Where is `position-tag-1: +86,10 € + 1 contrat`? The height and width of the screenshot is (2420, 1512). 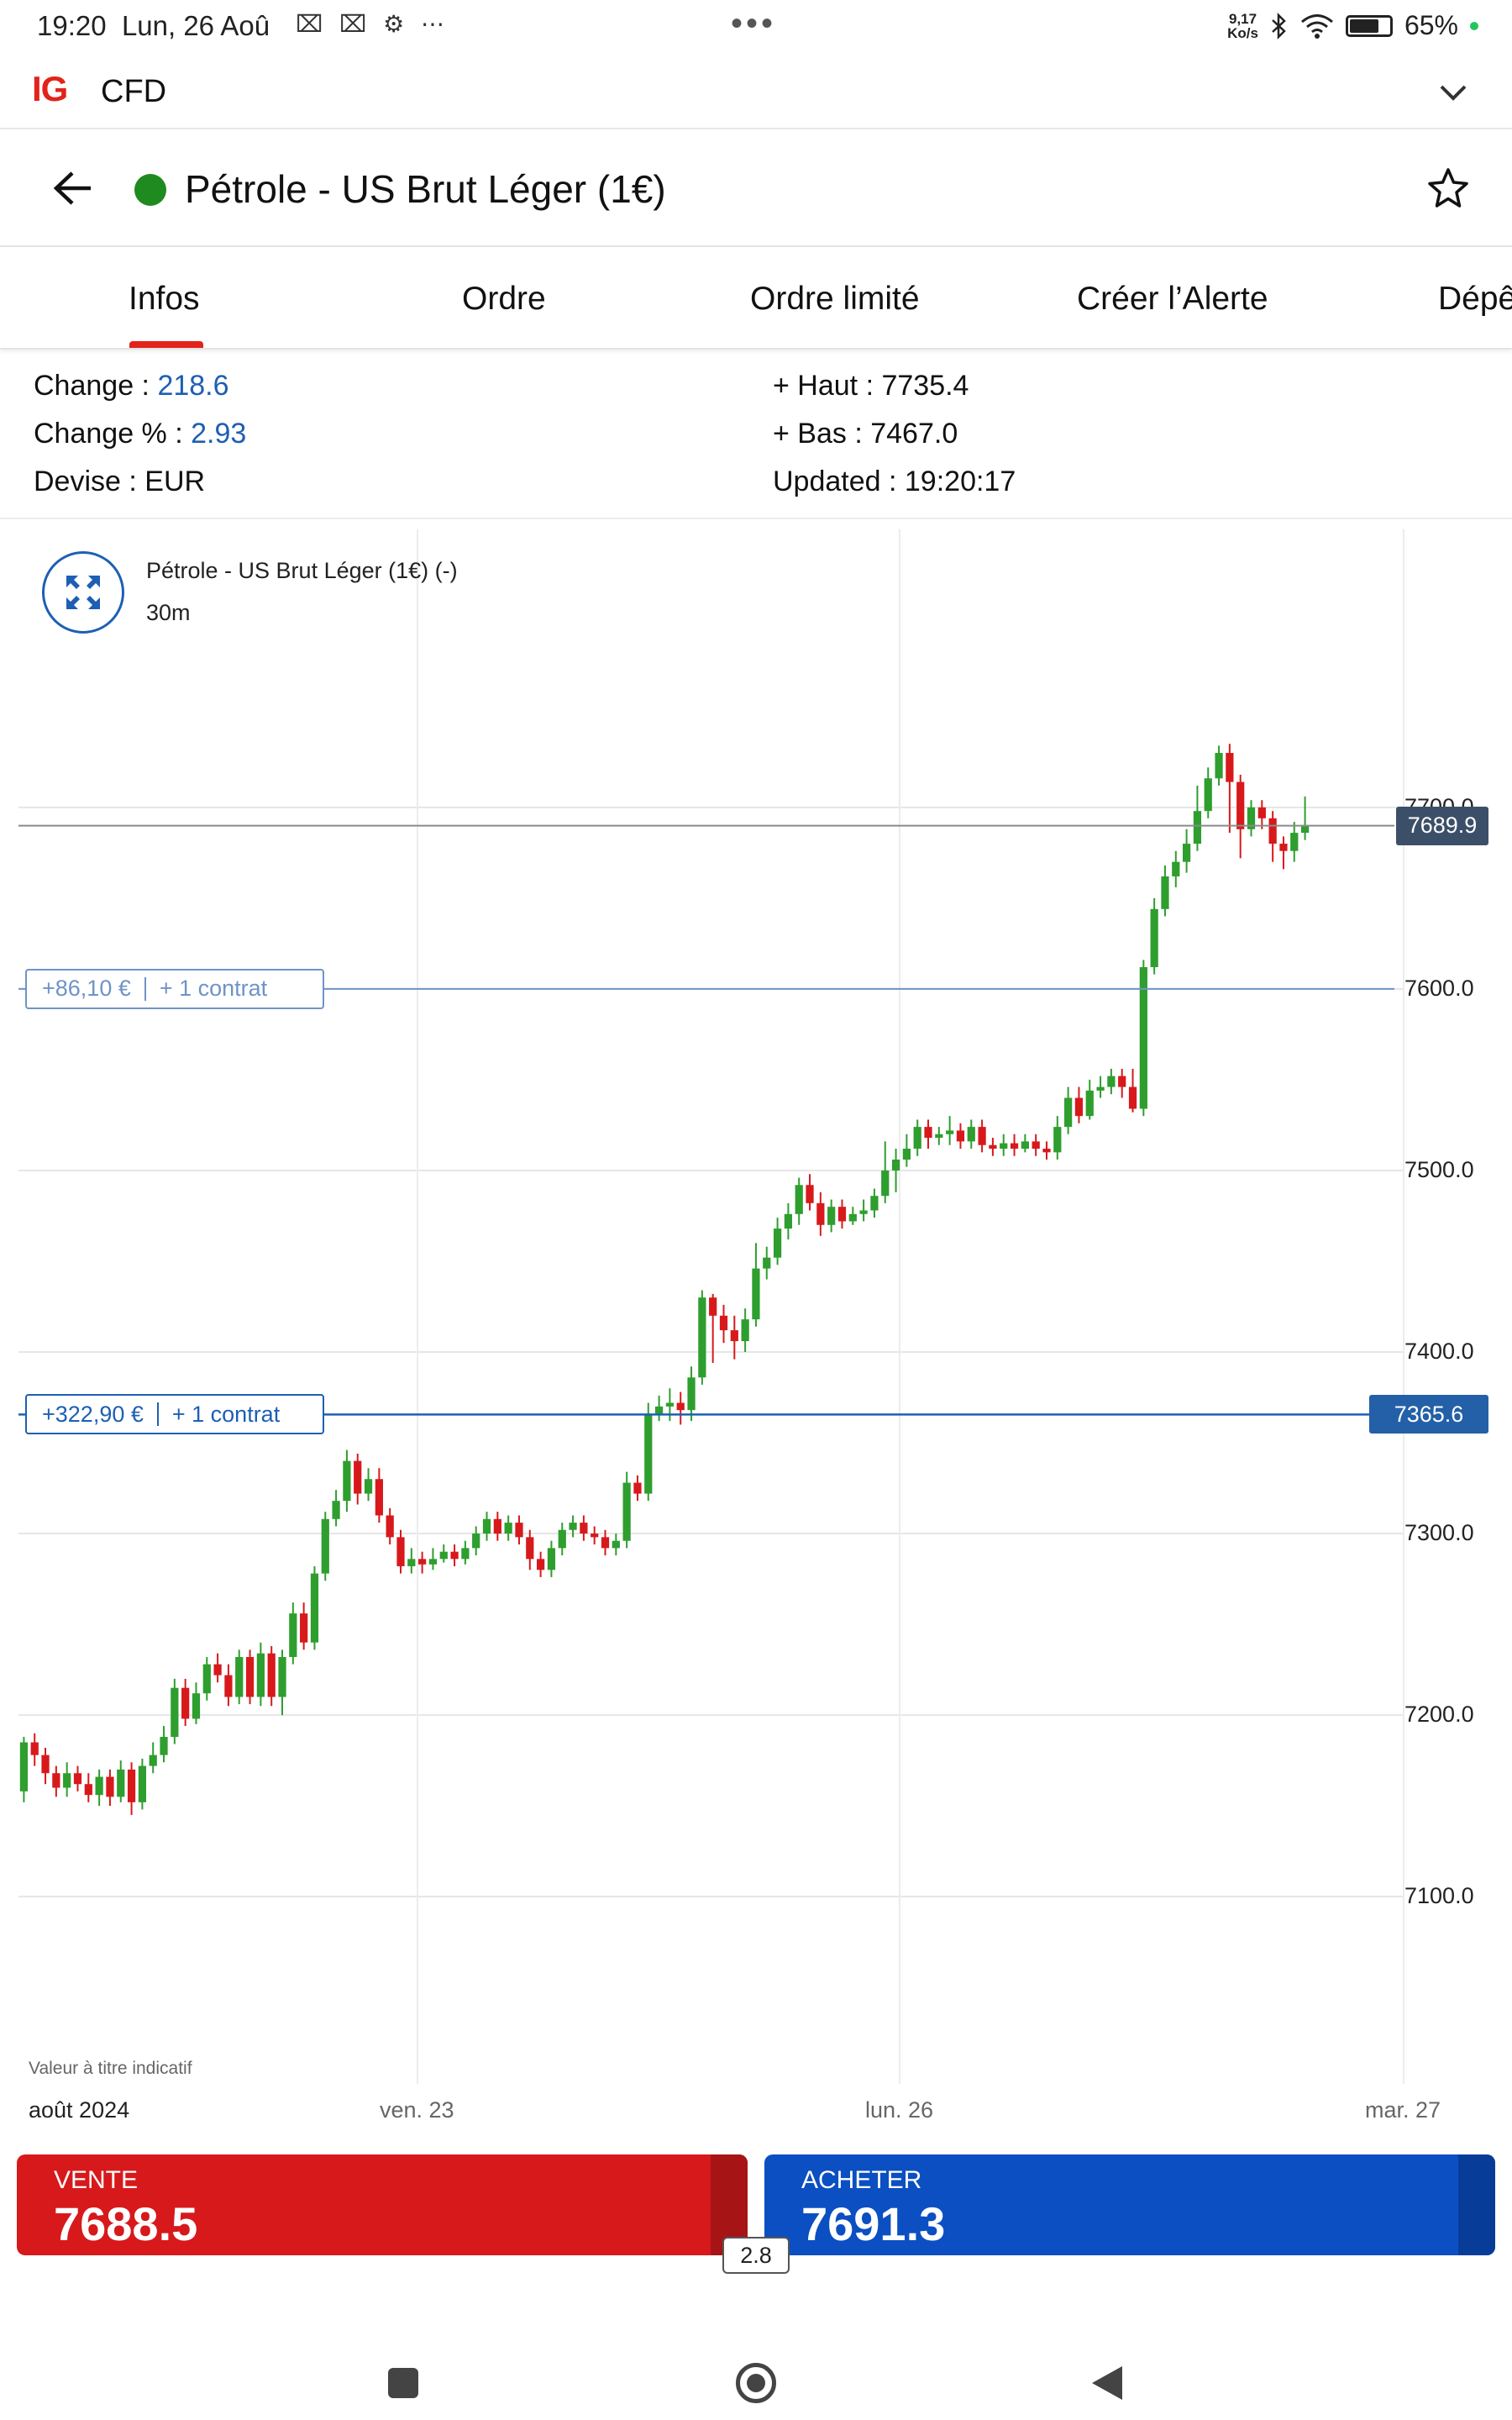 position-tag-1: +86,10 € + 1 contrat is located at coordinates (174, 989).